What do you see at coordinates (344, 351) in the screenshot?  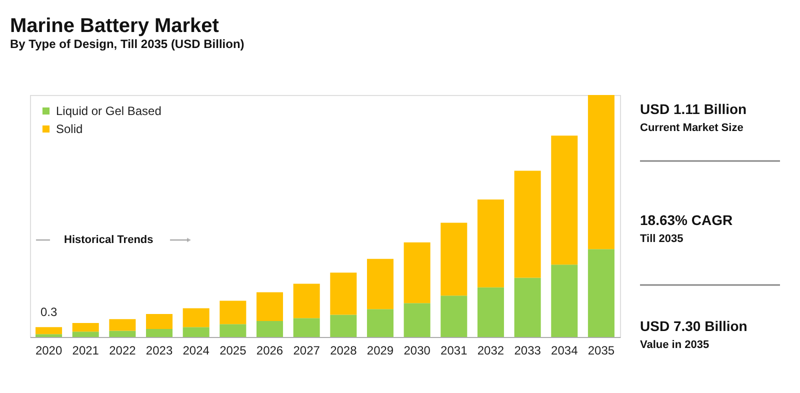 I see `x-tick-label: 2028` at bounding box center [344, 351].